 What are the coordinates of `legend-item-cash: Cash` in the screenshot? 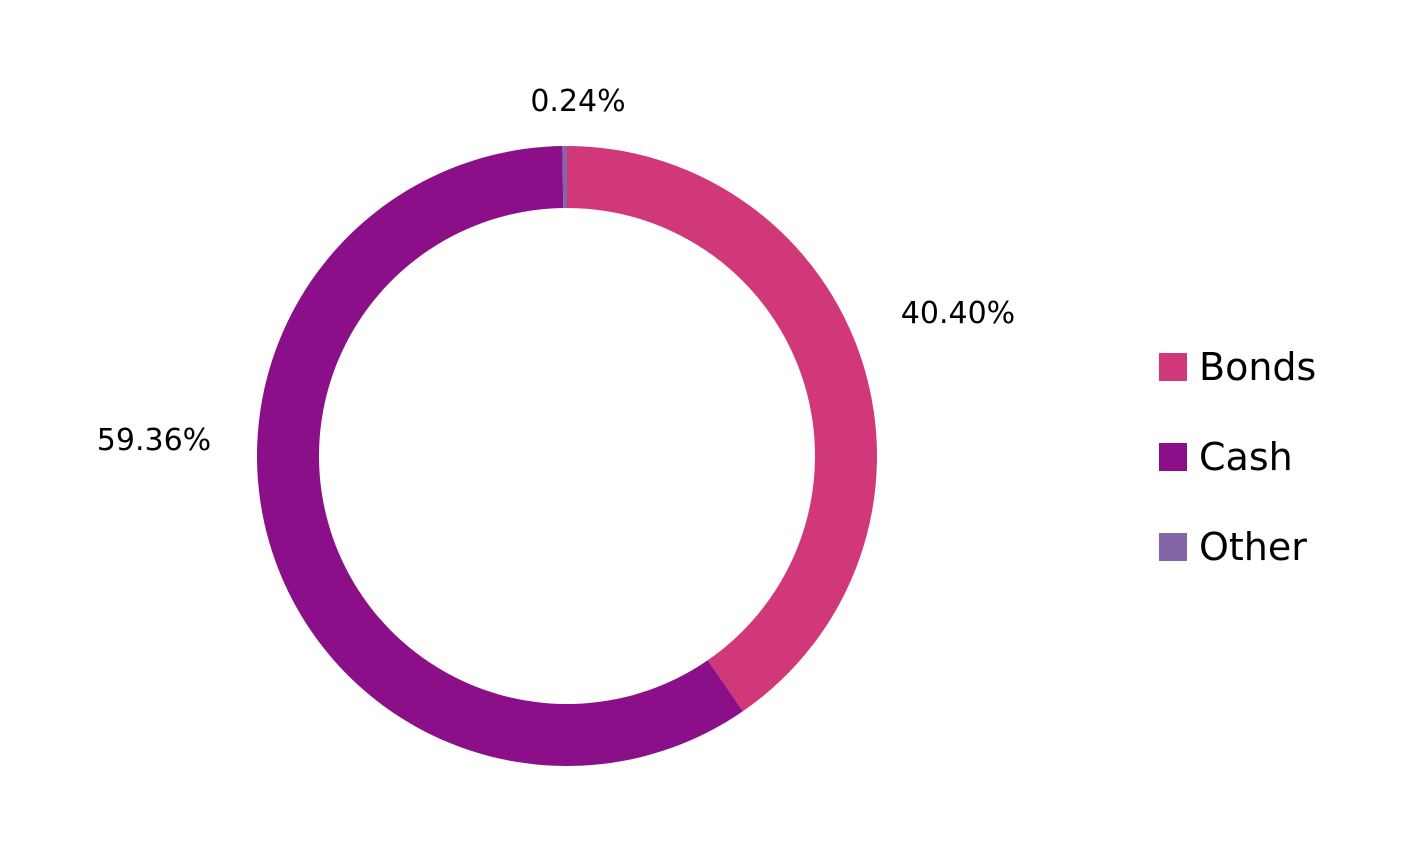 It's located at (1269, 457).